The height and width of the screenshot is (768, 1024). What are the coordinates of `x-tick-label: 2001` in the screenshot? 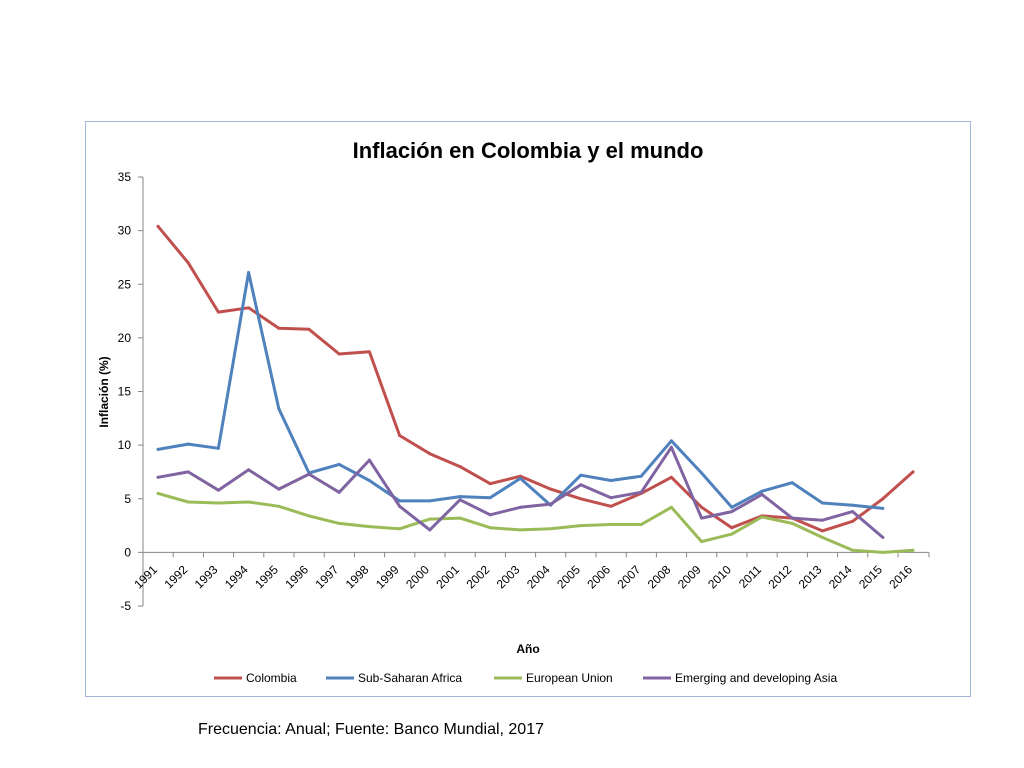 It's located at (447, 576).